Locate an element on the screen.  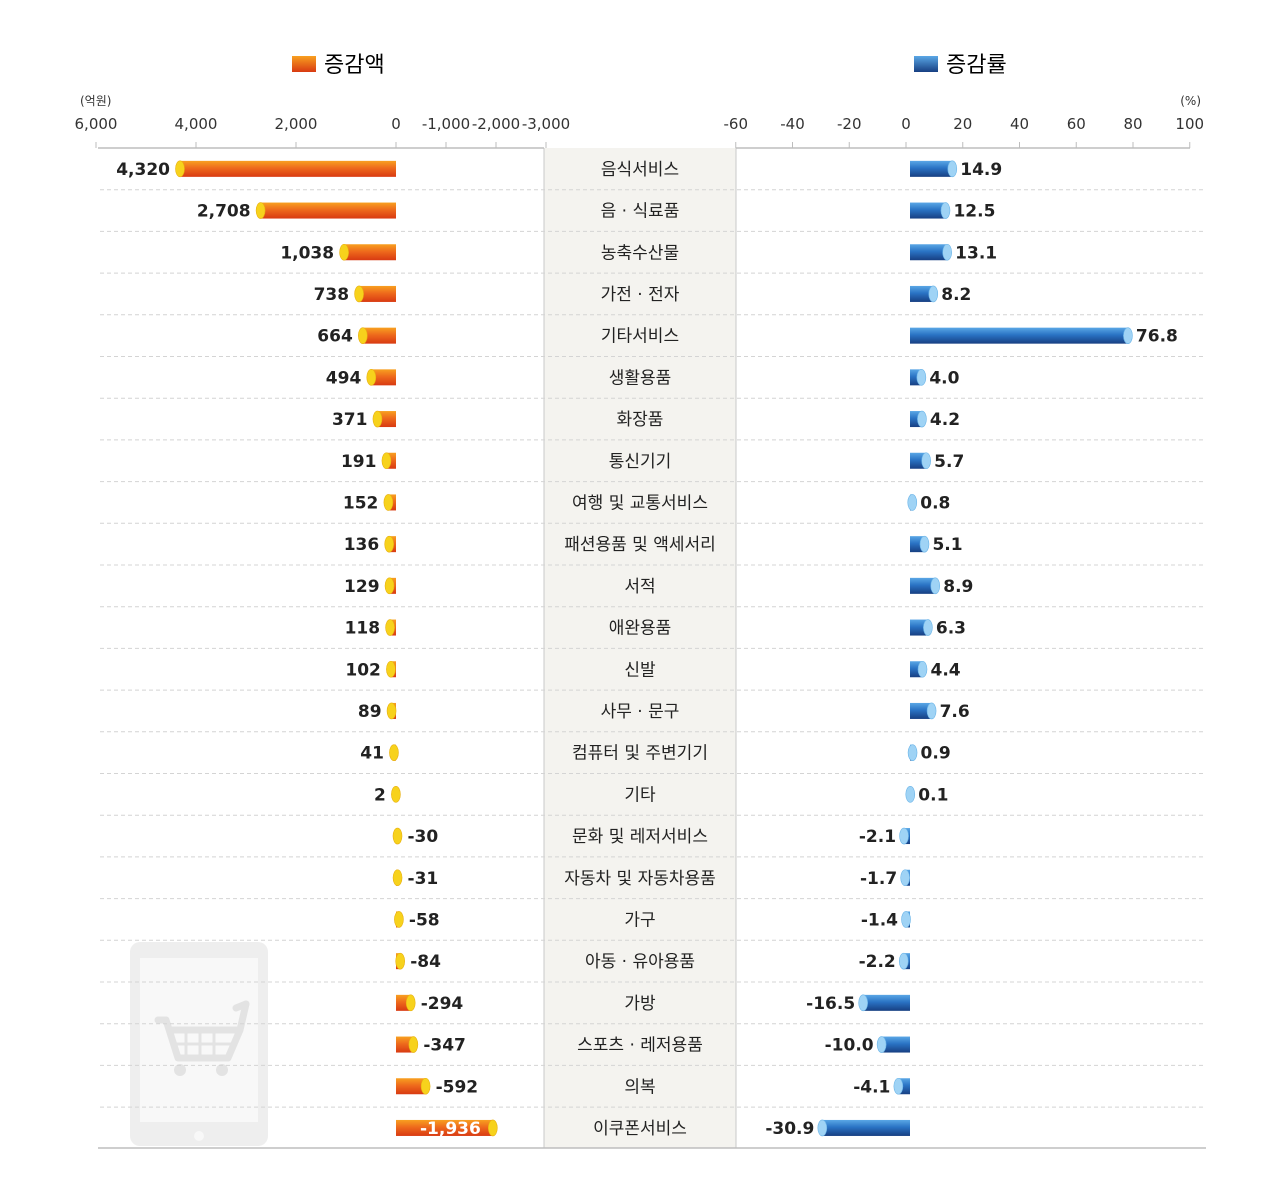
legend-label-rate: 증감률 is located at coordinates (976, 65).